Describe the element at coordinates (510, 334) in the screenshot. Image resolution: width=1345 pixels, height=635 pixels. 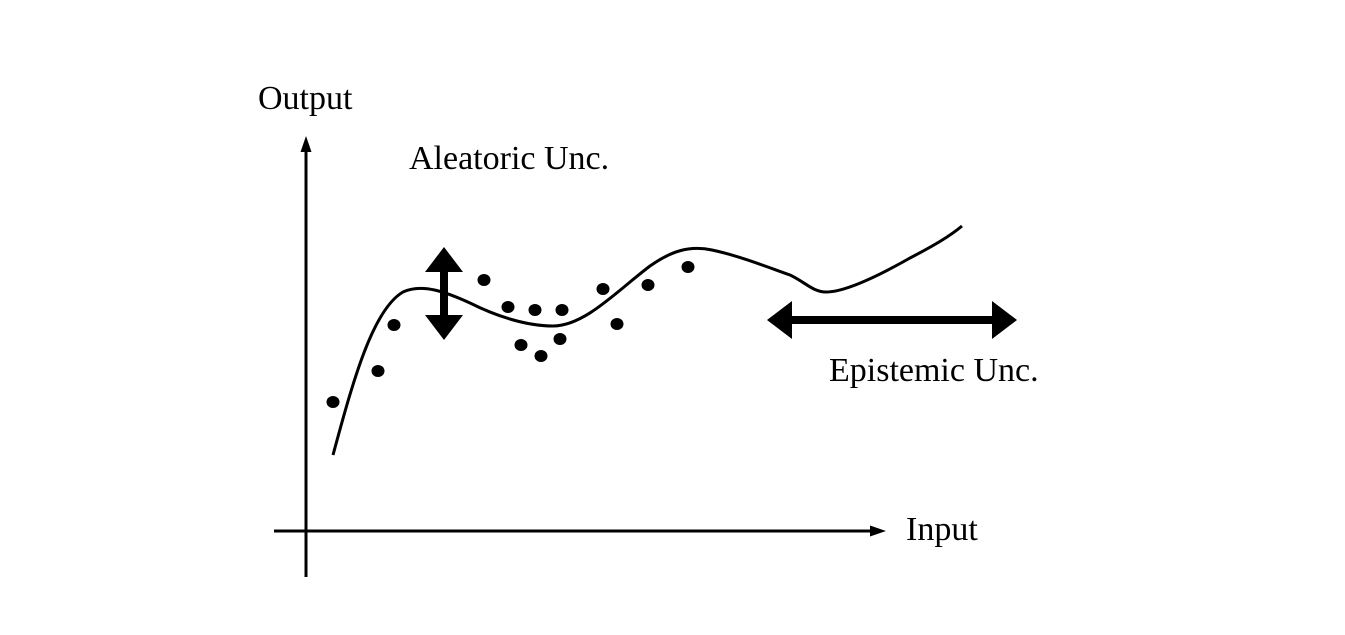
I see `data-points` at that location.